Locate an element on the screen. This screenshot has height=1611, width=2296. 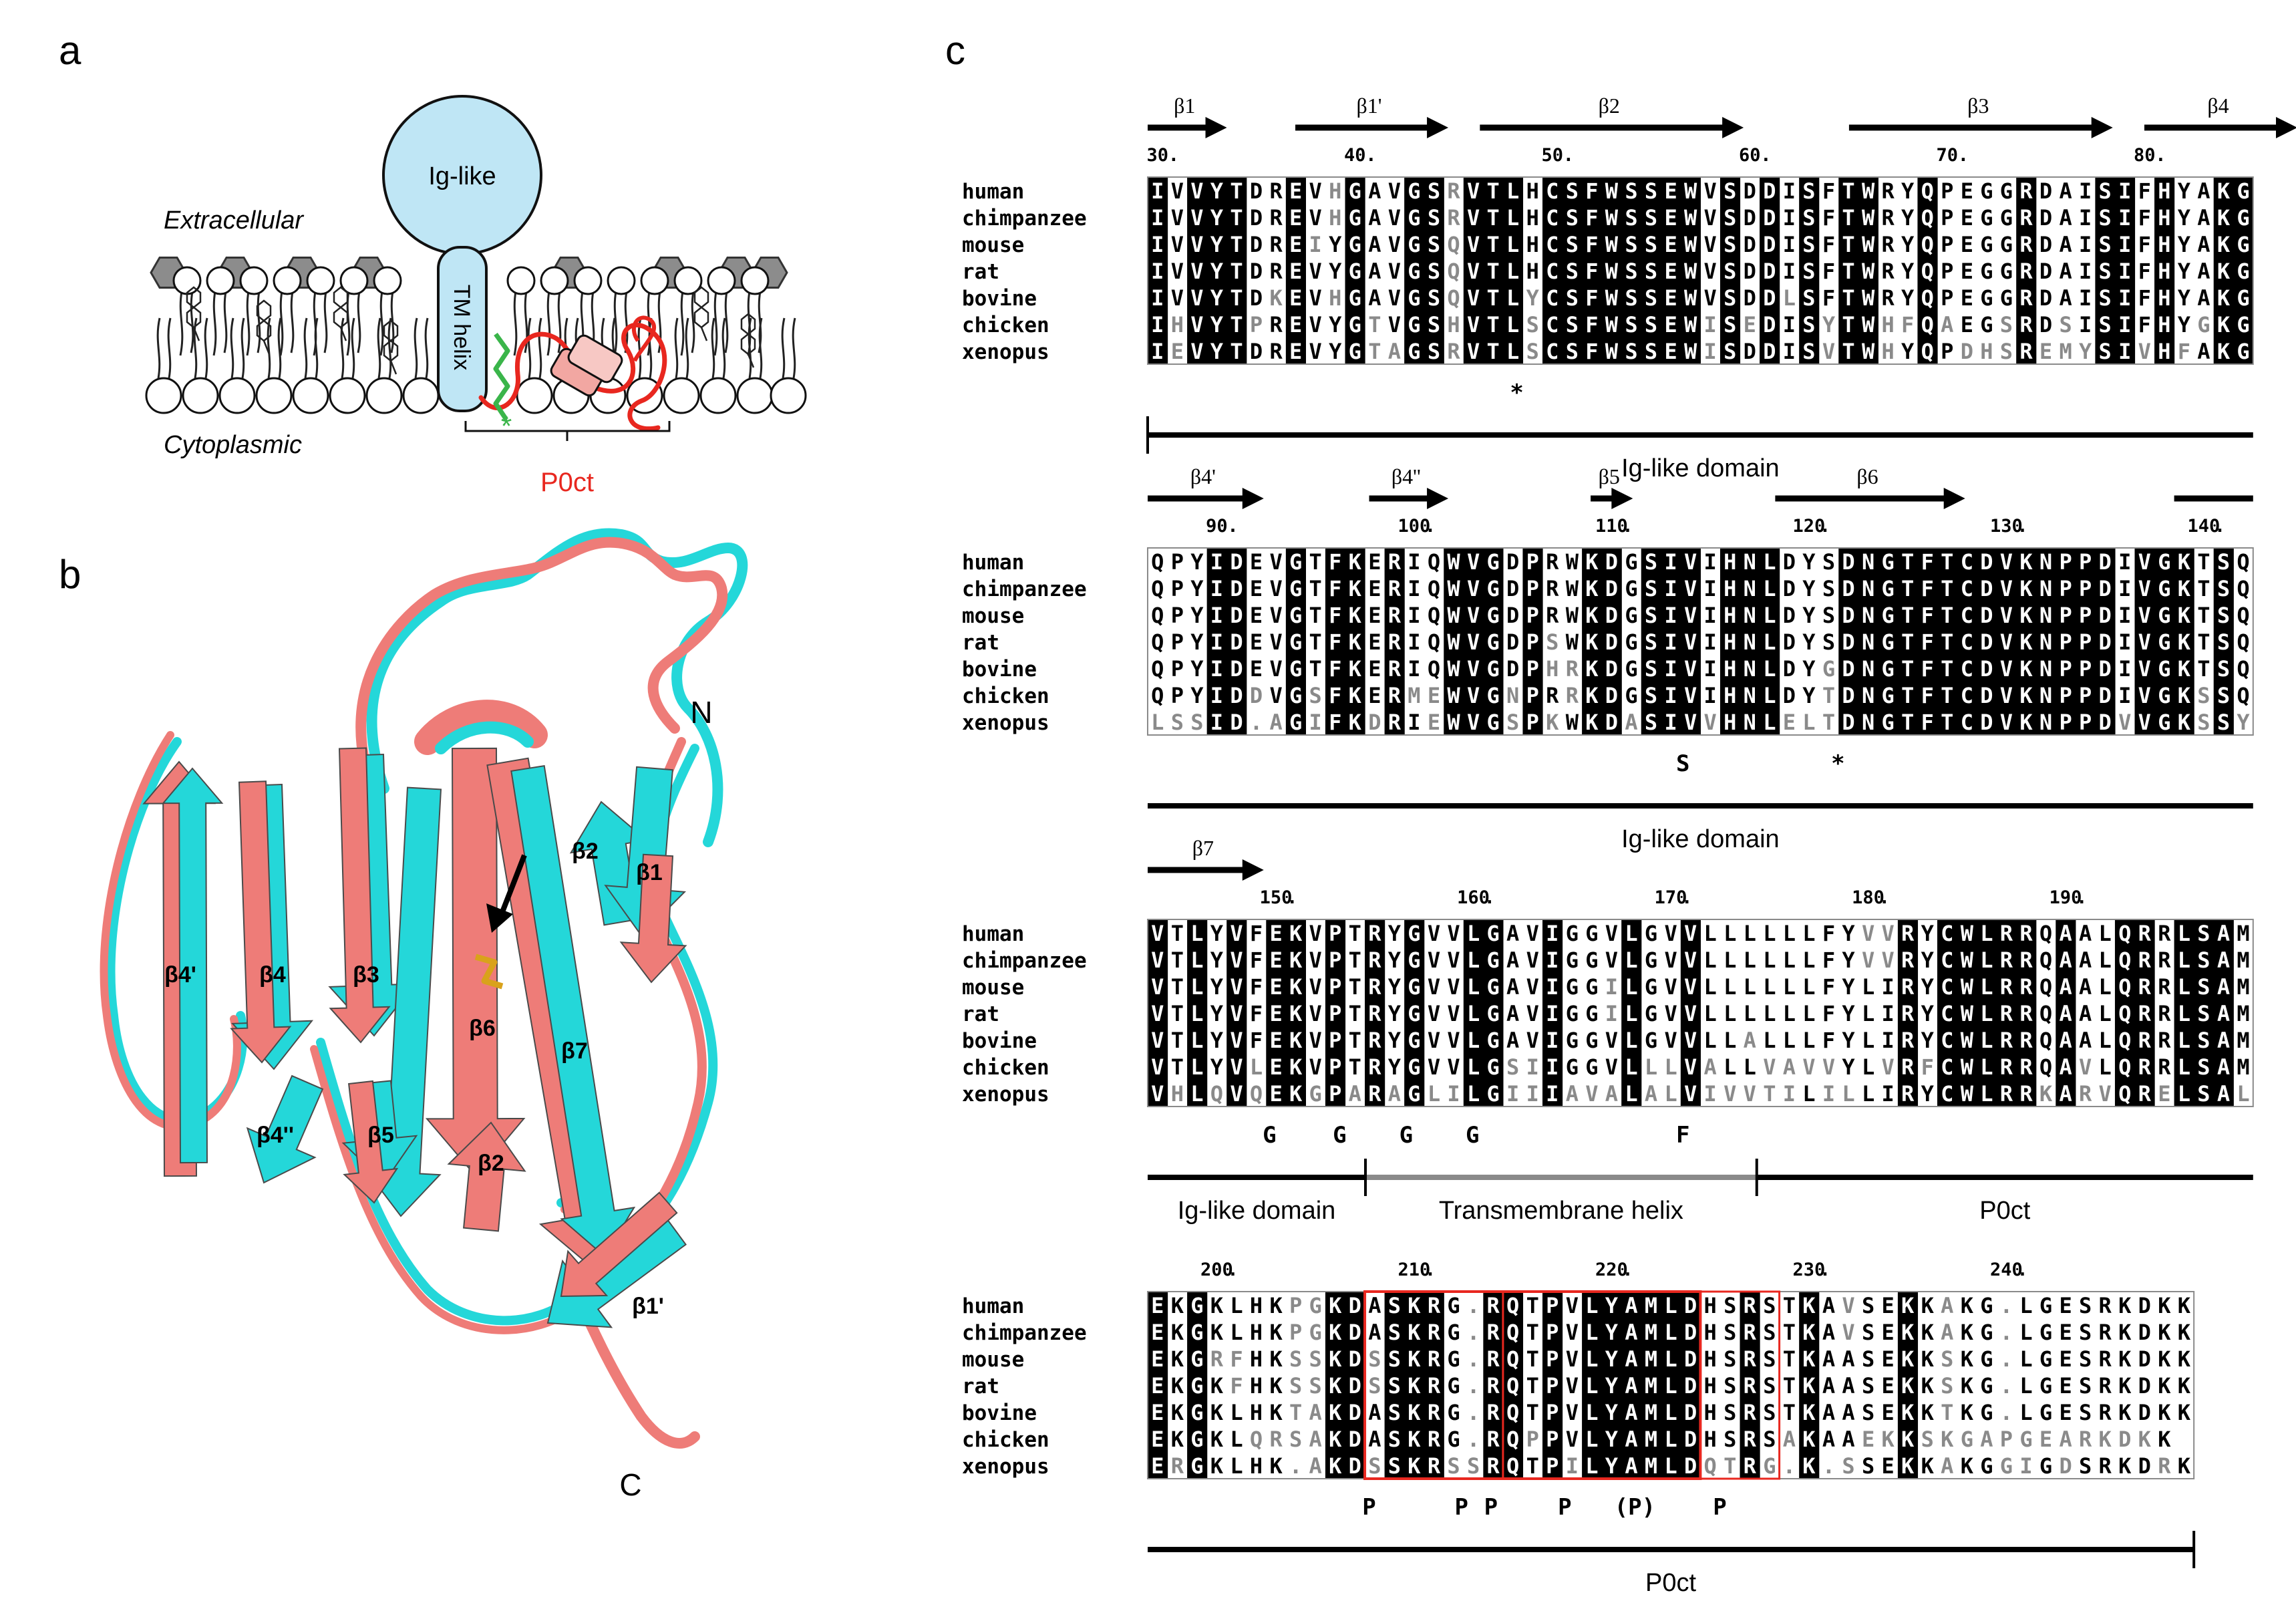
strand-label-b4: β4 is located at coordinates (272, 975).